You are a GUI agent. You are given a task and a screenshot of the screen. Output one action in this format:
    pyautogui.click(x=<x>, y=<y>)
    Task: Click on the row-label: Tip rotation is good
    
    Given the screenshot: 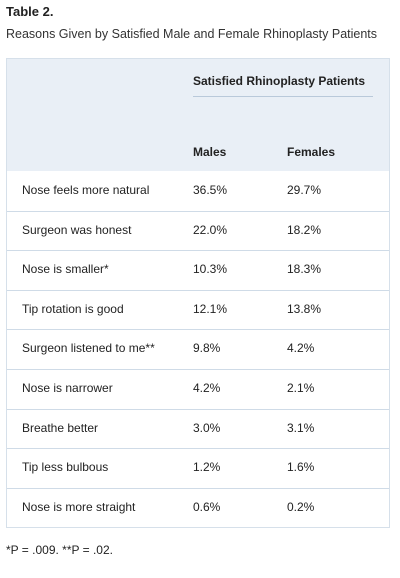 What is the action you would take?
    pyautogui.click(x=73, y=308)
    